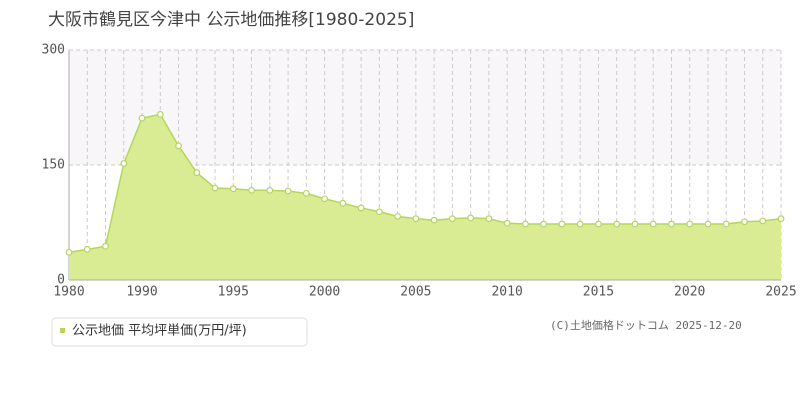  Describe the element at coordinates (231, 20) in the screenshot. I see `chart-title: 大阪市鶴見区今津中 公示地価推移[1980-2025]` at that location.